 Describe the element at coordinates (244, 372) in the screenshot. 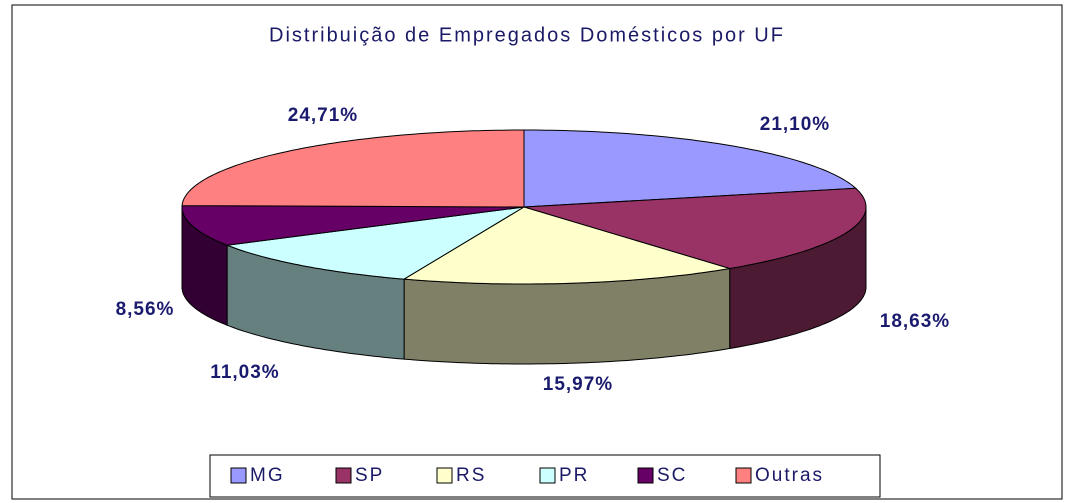

I see `data-label: 11,03%` at that location.